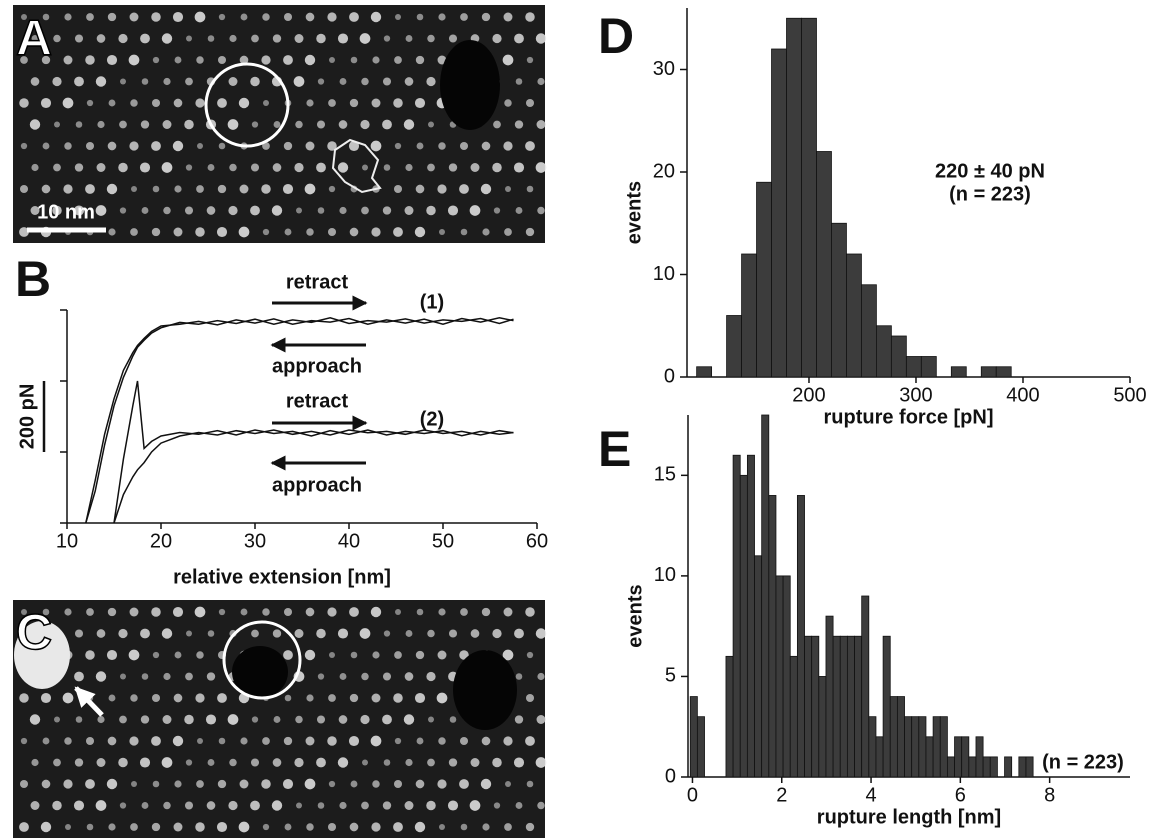  What do you see at coordinates (664, 274) in the screenshot?
I see `y-tick-label: 10` at bounding box center [664, 274].